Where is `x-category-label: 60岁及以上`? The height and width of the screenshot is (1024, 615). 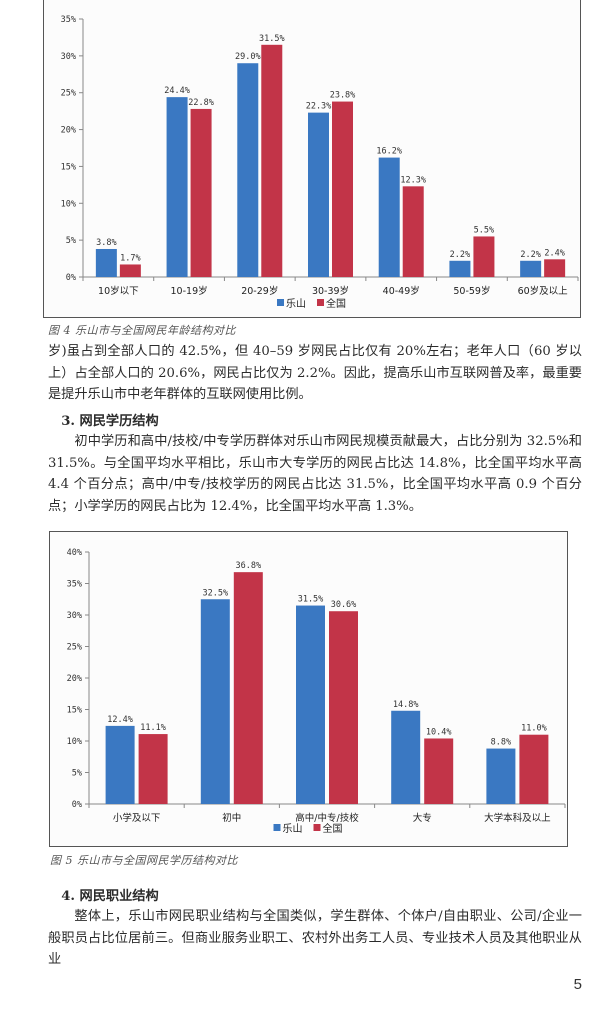 x-category-label: 60岁及以上 is located at coordinates (543, 291).